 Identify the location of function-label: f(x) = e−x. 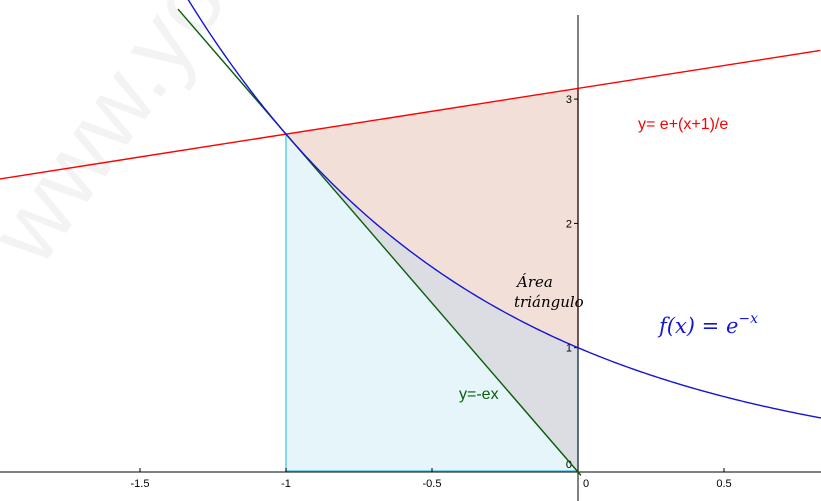
(707, 324).